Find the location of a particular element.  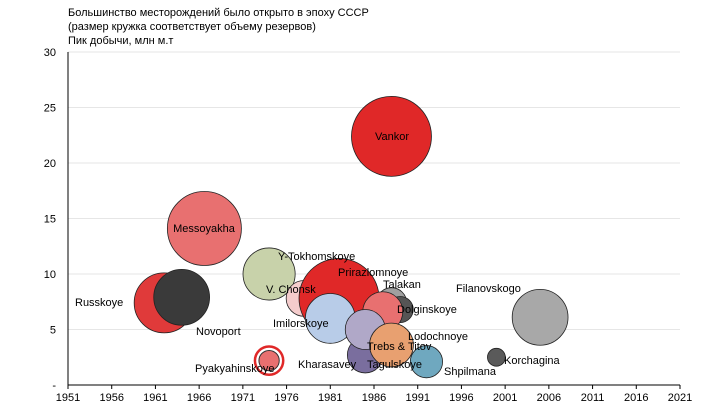

x-tick-label: 2016 is located at coordinates (636, 398).